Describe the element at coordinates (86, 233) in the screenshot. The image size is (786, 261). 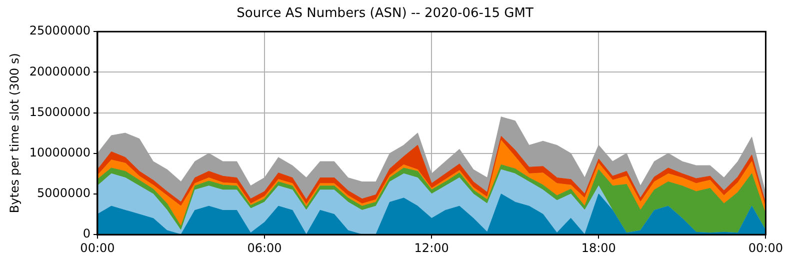
I see `y-tick-label: 0` at that location.